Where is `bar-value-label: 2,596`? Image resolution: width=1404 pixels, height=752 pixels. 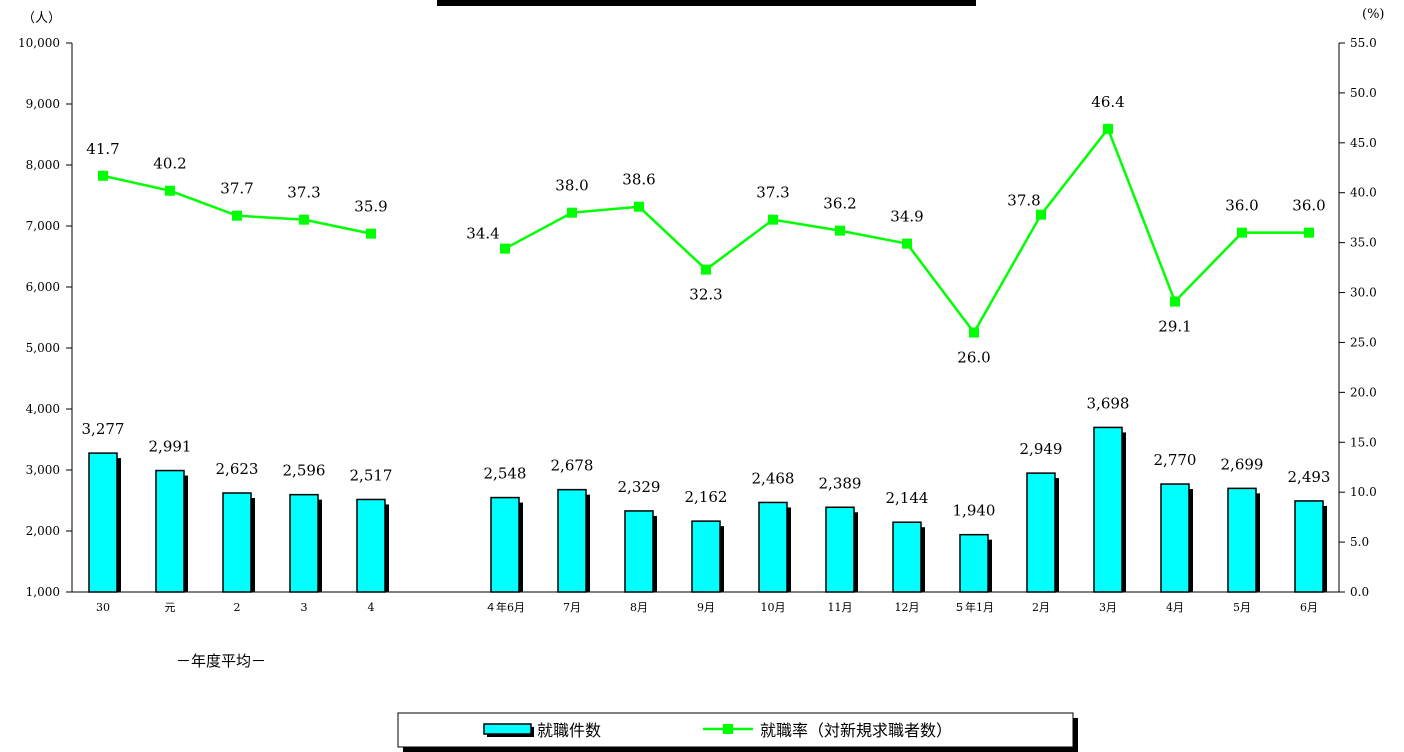
bar-value-label: 2,596 is located at coordinates (304, 471).